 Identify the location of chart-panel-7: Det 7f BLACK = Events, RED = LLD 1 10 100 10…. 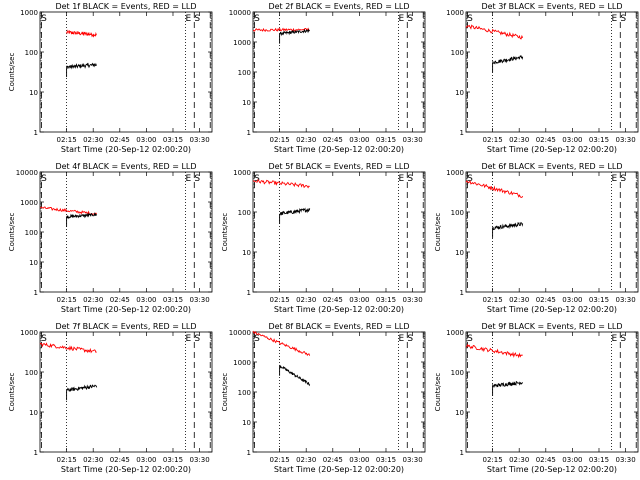
(110, 398).